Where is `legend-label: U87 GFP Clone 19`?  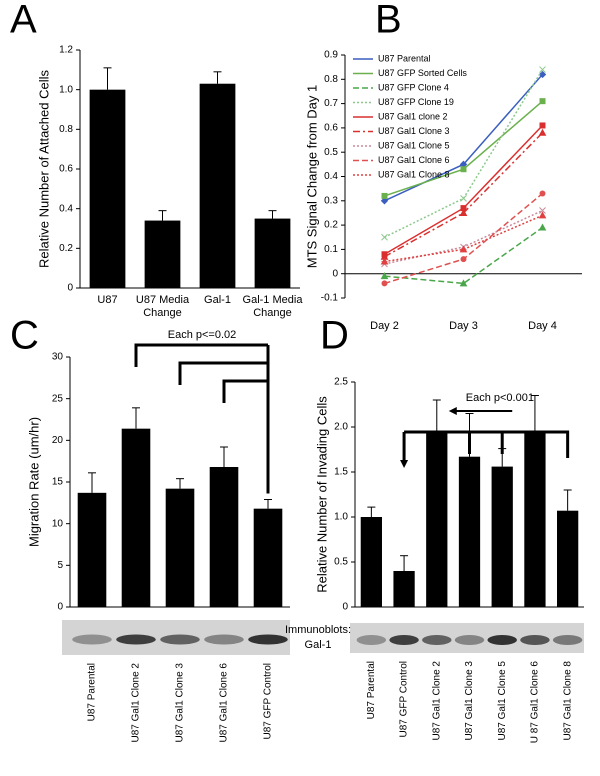
legend-label: U87 GFP Clone 19 is located at coordinates (416, 102).